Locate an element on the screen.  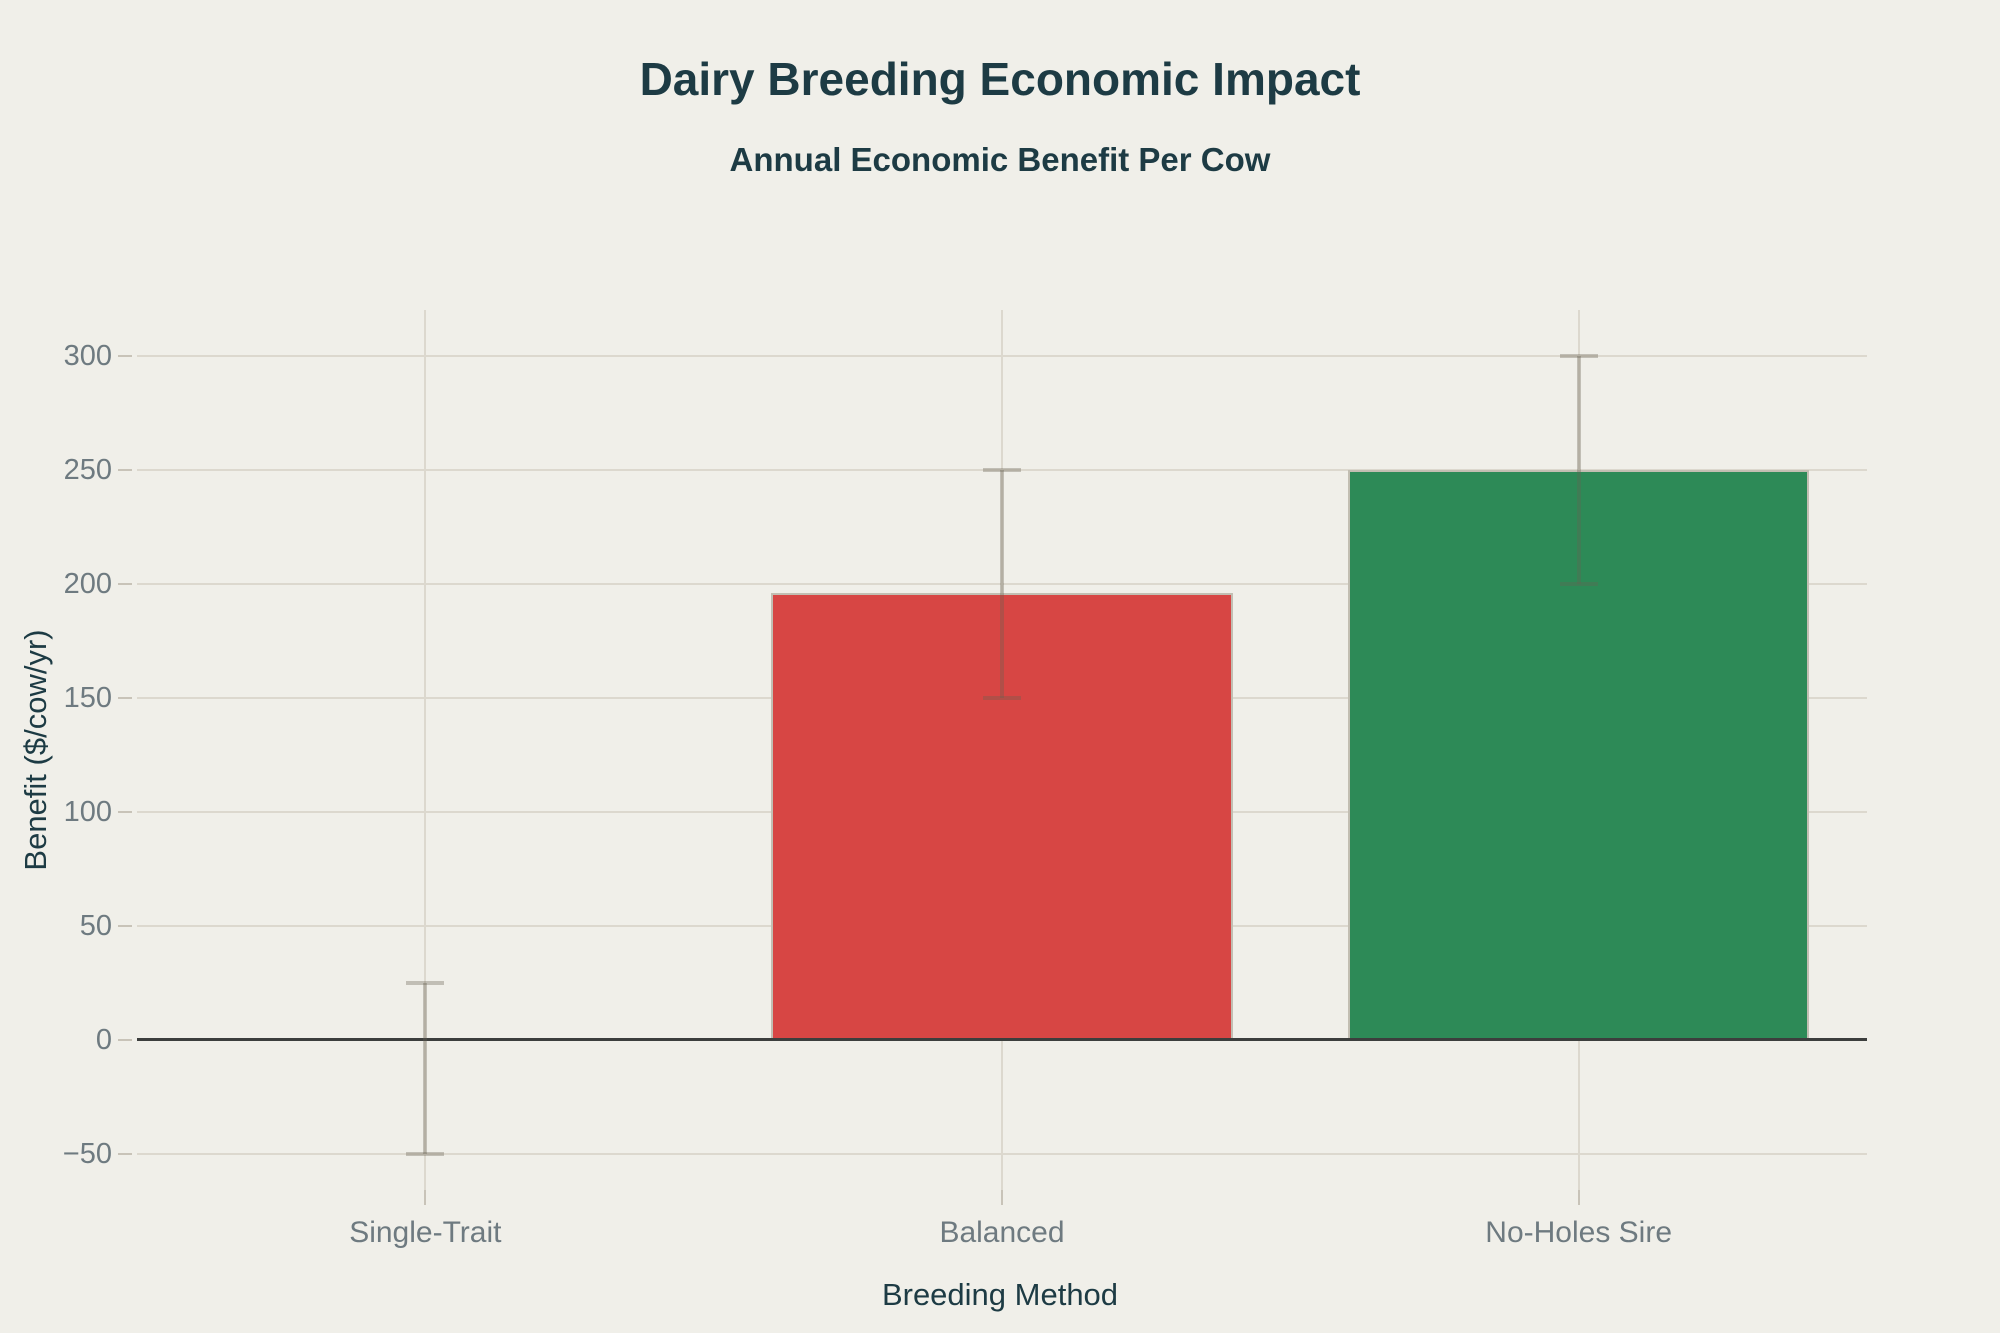
x-tick-label: Single-Trait is located at coordinates (425, 1232).